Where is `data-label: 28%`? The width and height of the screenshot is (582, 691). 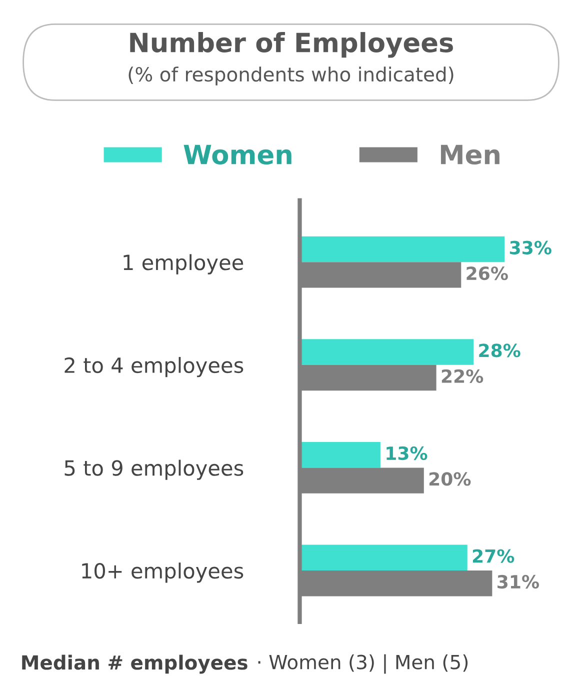
data-label: 28% is located at coordinates (499, 351).